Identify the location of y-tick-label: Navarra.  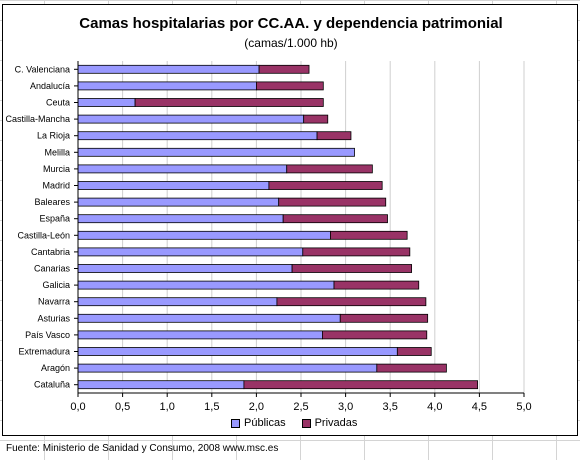
(54, 302).